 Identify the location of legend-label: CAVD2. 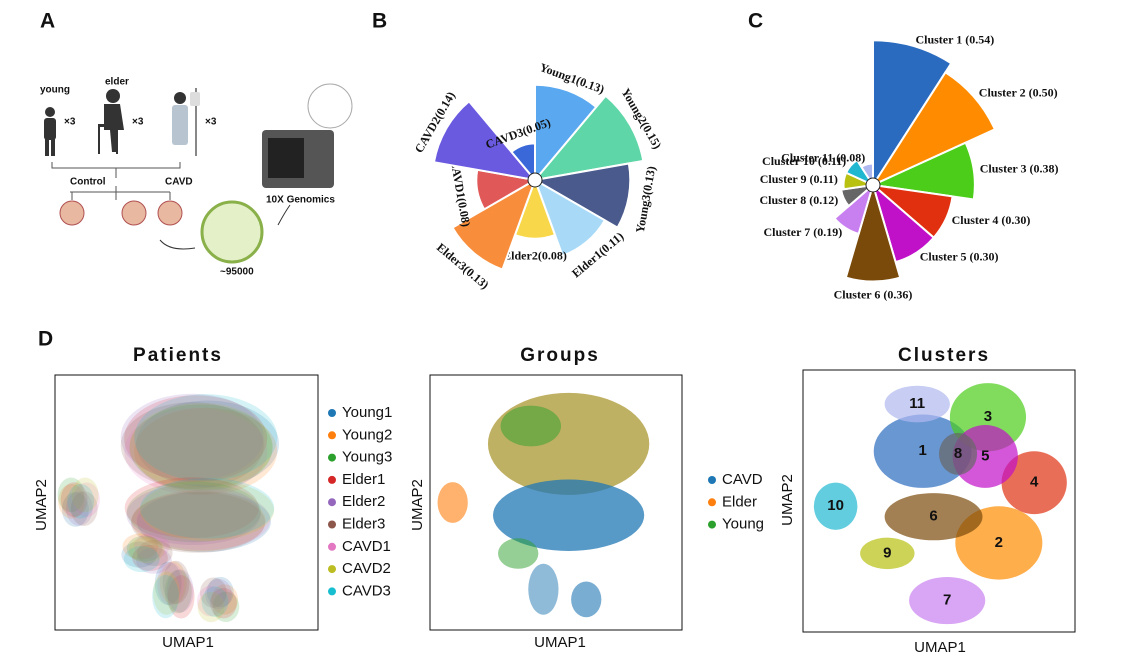
(366, 568).